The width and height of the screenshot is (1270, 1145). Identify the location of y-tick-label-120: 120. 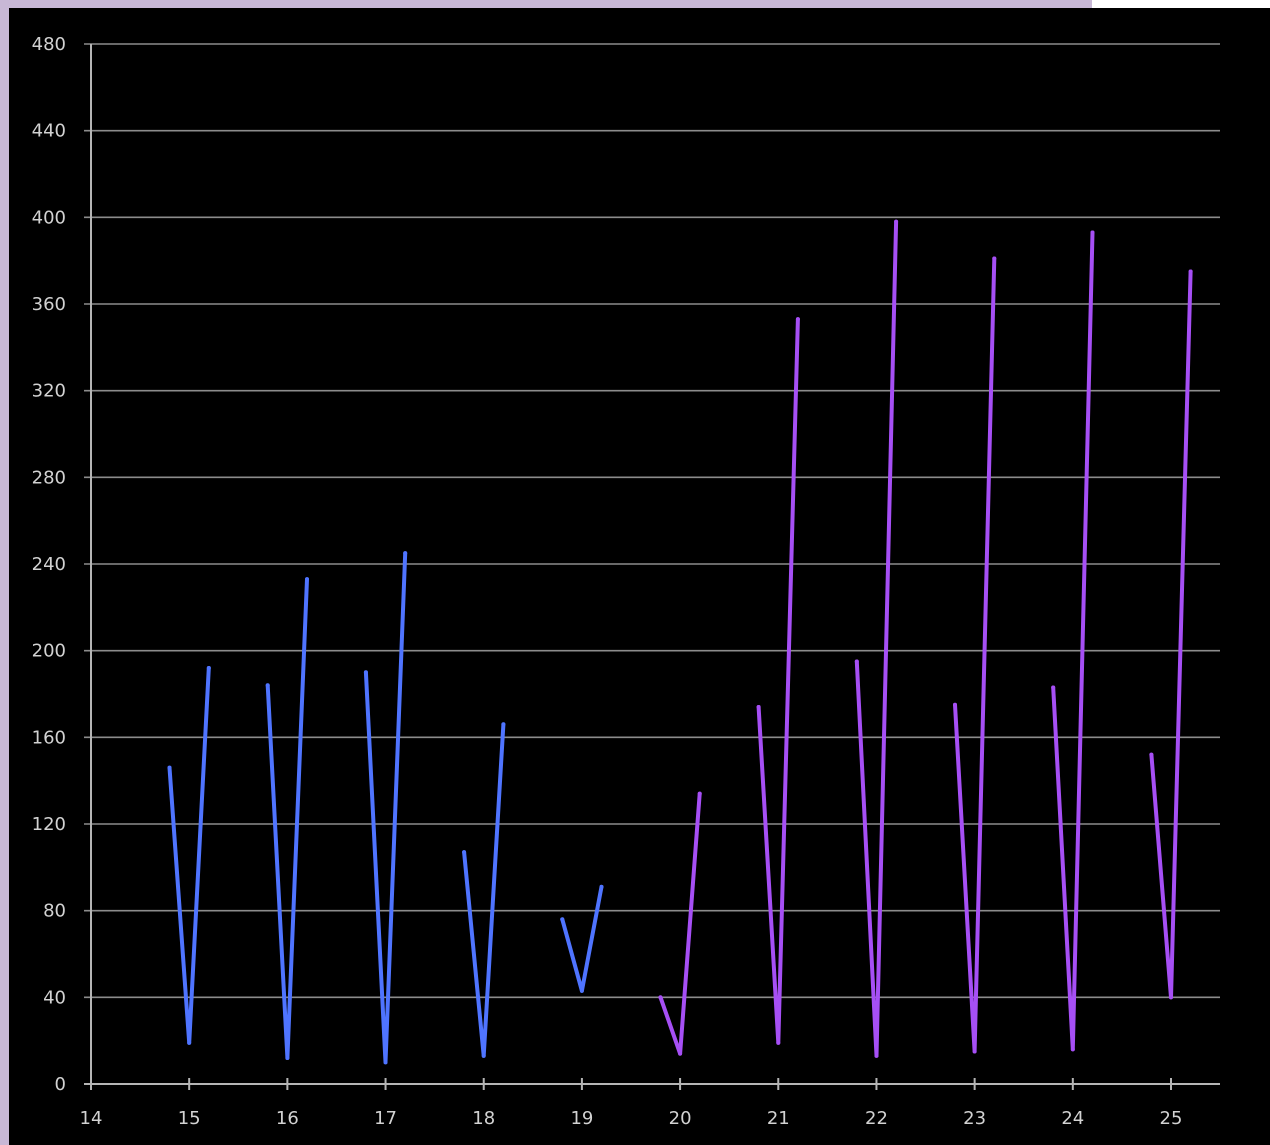
(49, 824).